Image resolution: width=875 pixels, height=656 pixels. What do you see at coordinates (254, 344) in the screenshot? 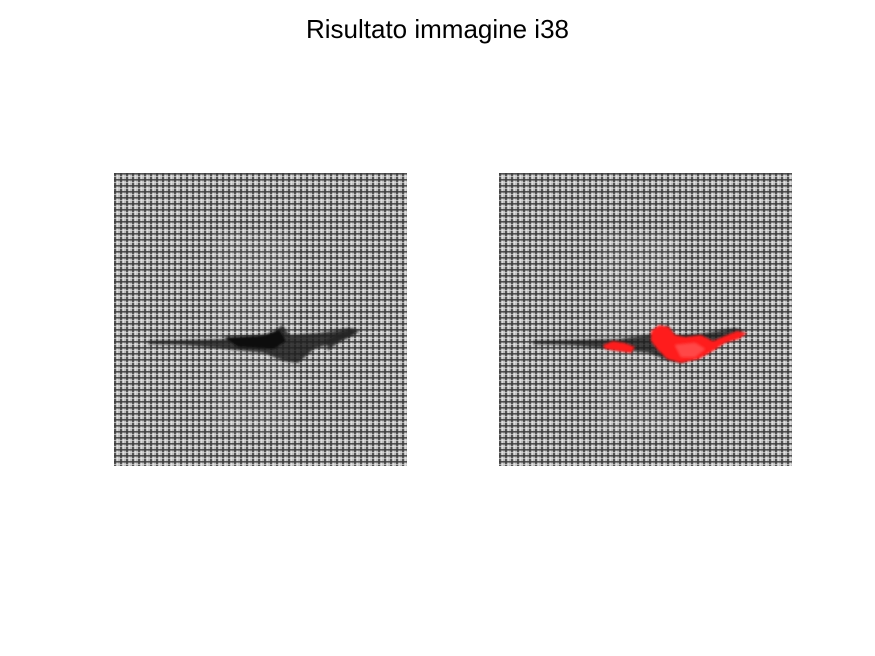
I see `fabric-defect` at bounding box center [254, 344].